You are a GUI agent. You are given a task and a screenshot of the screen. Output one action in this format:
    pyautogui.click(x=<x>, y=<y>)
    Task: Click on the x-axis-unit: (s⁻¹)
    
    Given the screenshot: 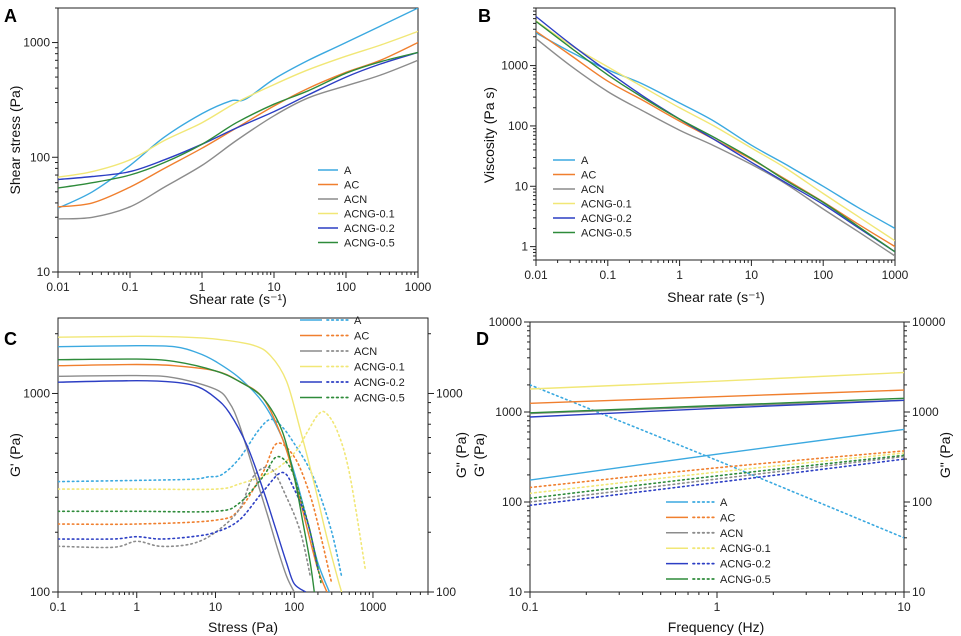 What is the action you would take?
    pyautogui.click(x=272, y=299)
    